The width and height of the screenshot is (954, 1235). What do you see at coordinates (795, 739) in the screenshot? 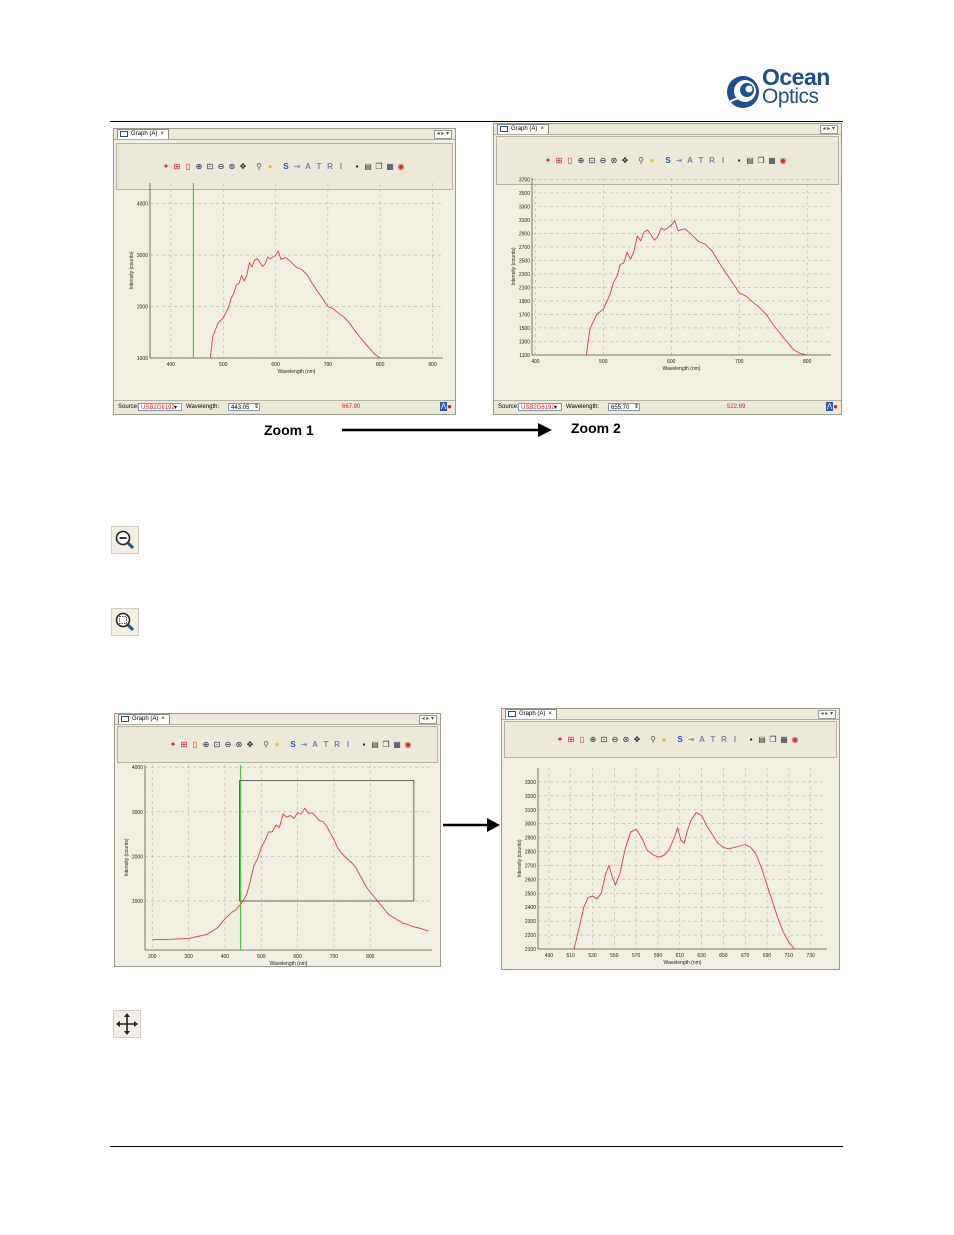
I see `record-icon: ◉` at bounding box center [795, 739].